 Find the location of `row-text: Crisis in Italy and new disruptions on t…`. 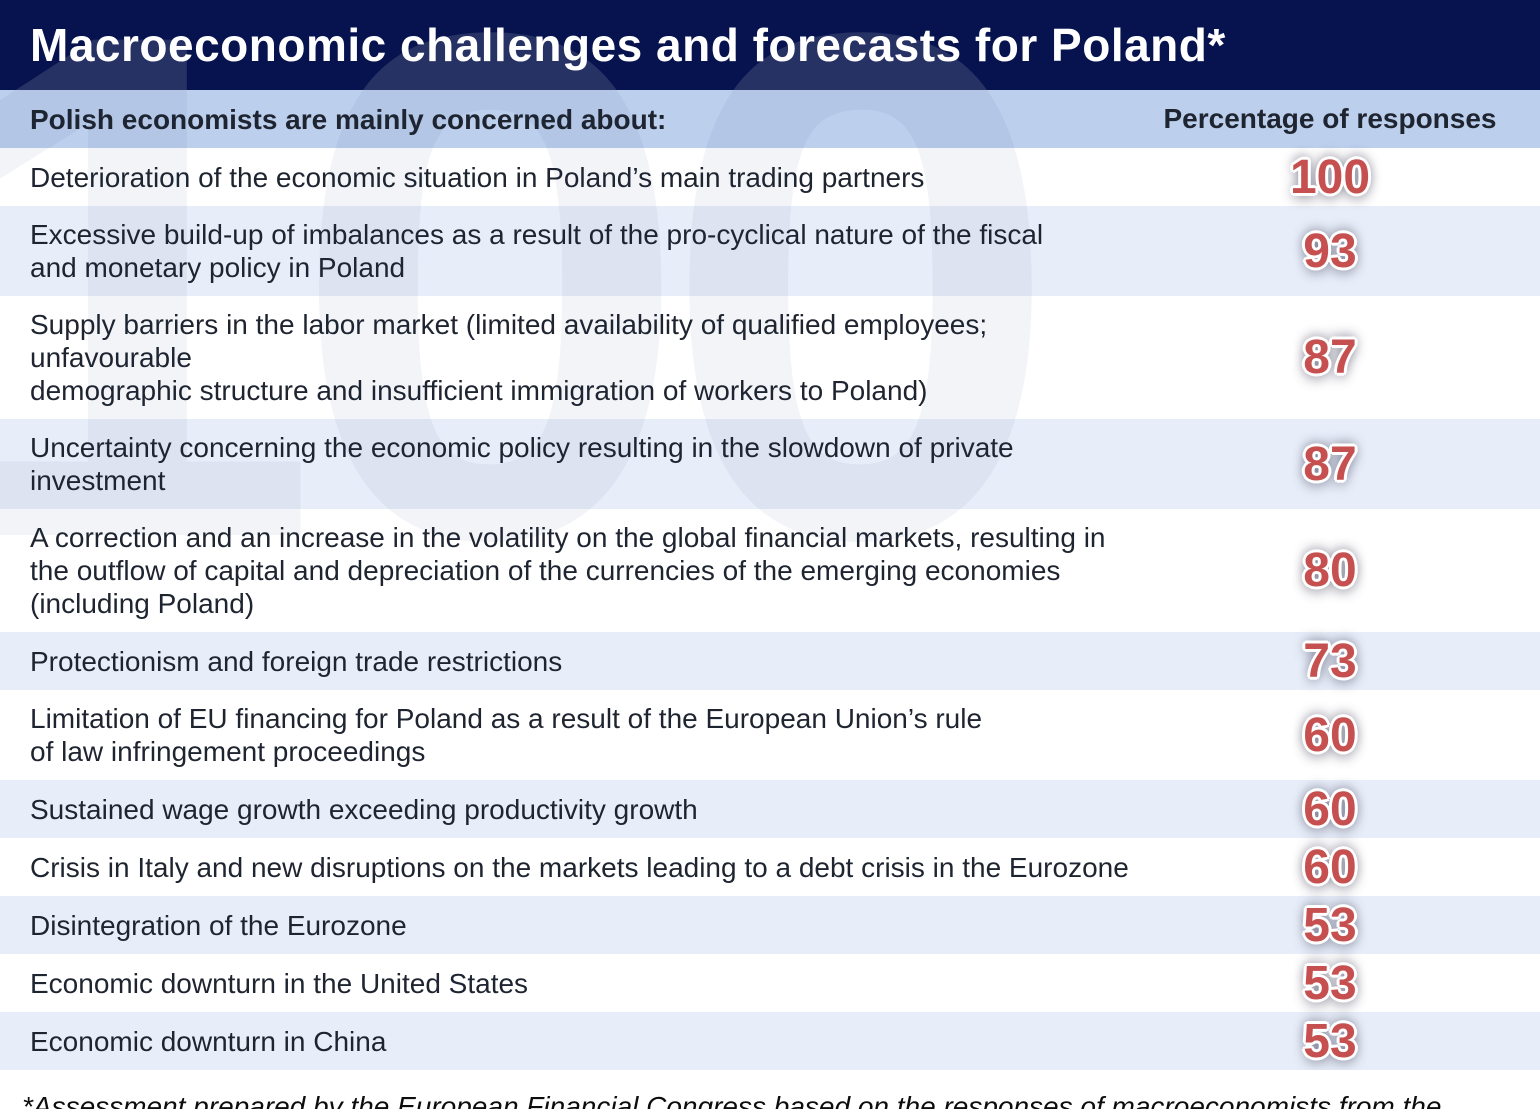

row-text: Crisis in Italy and new disruptions on t… is located at coordinates (579, 867).